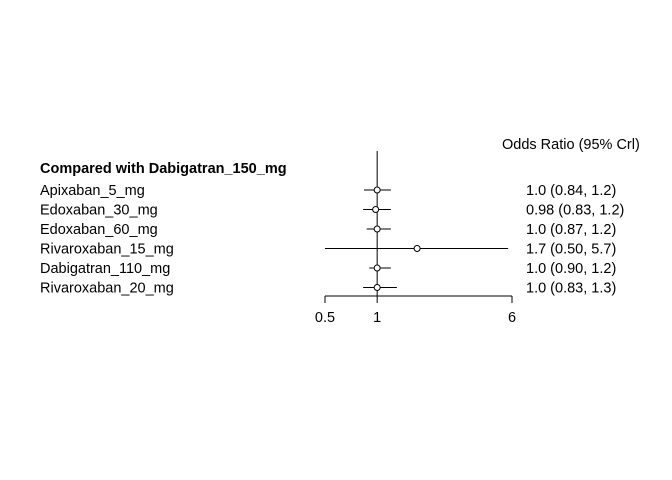 Image resolution: width=672 pixels, height=480 pixels. Describe the element at coordinates (571, 250) in the screenshot. I see `ci-text: 1.7 (0.50, 5.7)` at that location.